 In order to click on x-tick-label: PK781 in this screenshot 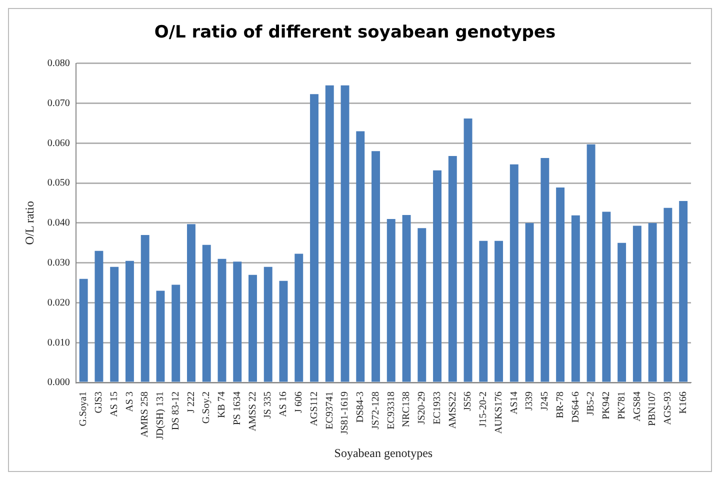, I will do `click(622, 406)`.